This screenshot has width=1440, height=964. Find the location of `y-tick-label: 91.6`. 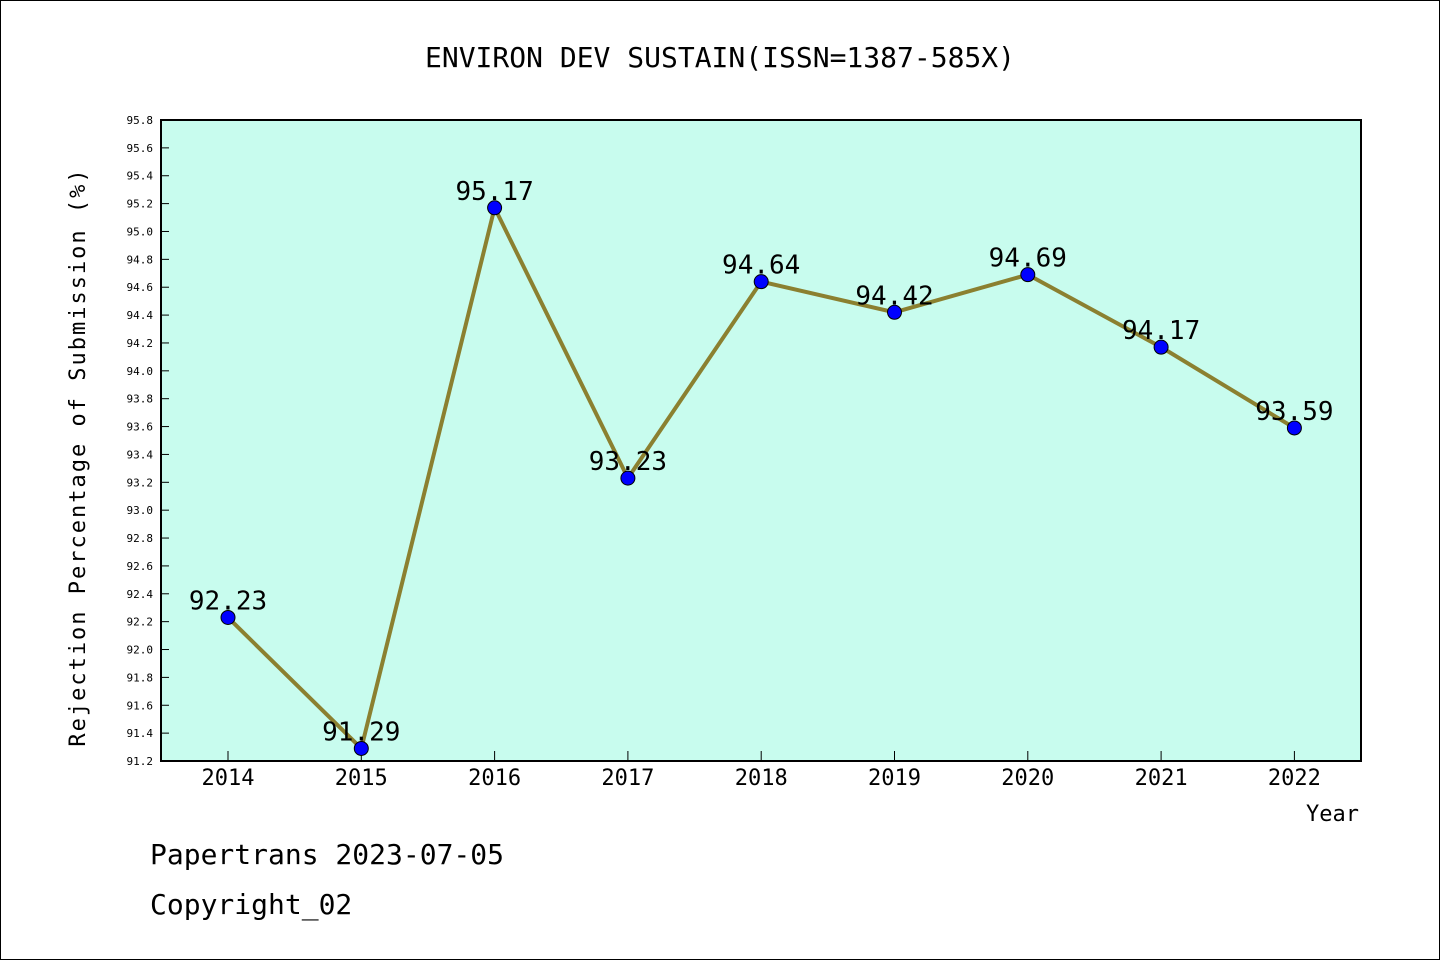

y-tick-label: 91.6 is located at coordinates (140, 705).